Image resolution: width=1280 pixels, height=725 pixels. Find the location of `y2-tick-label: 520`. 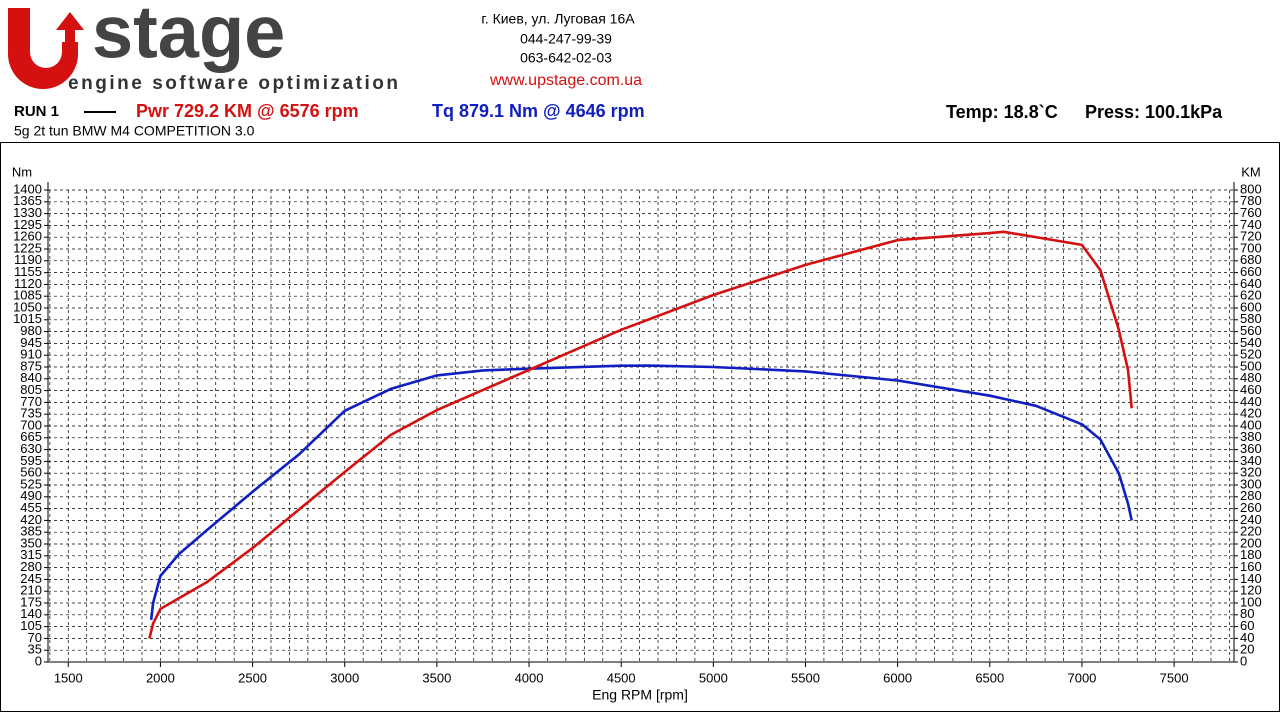

y2-tick-label: 520 is located at coordinates (1251, 354).